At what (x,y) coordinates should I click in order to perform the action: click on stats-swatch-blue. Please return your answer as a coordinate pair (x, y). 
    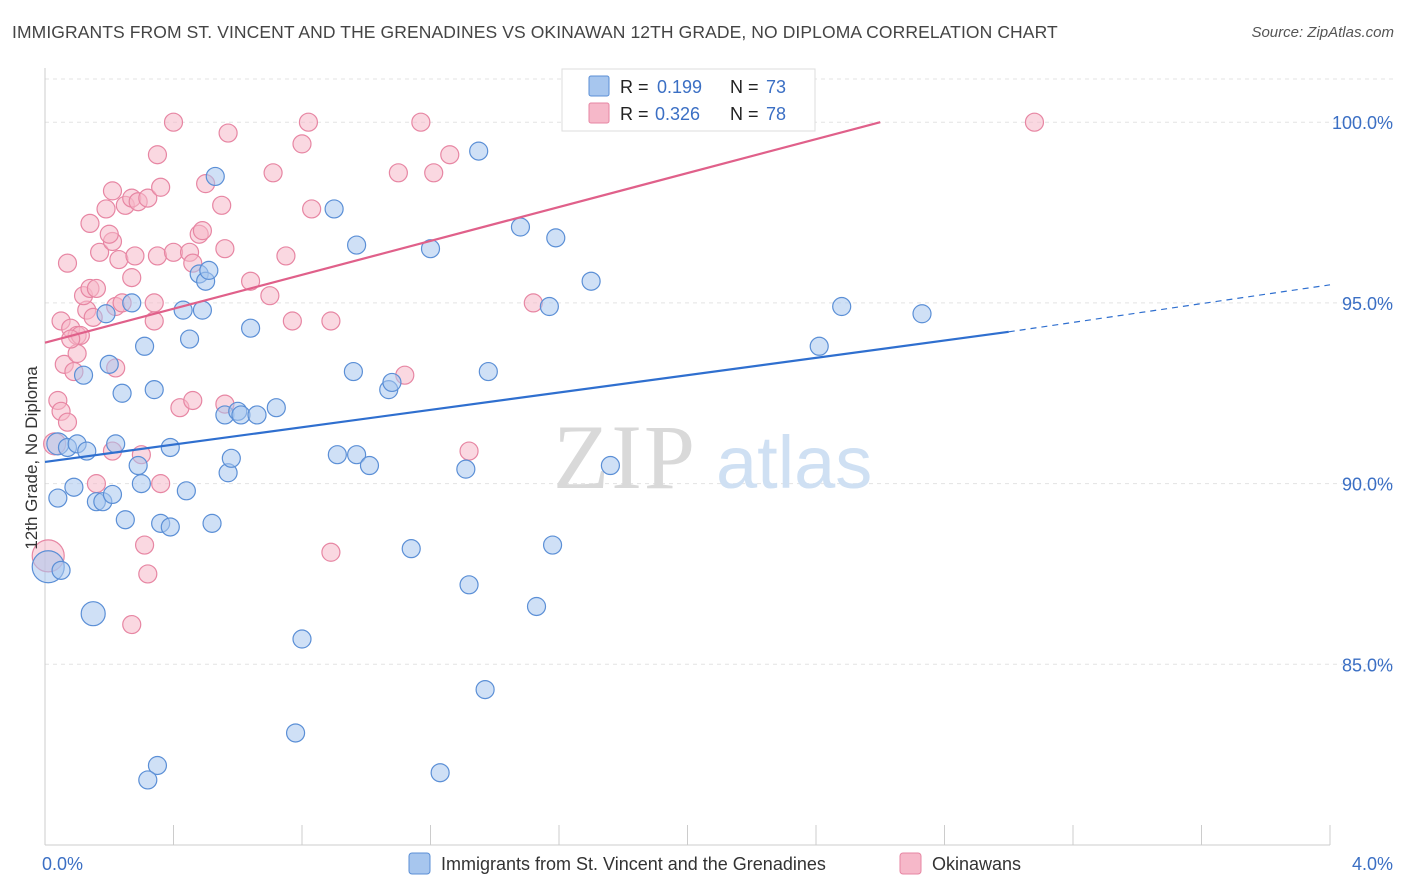
    Looking at the image, I should click on (599, 86).